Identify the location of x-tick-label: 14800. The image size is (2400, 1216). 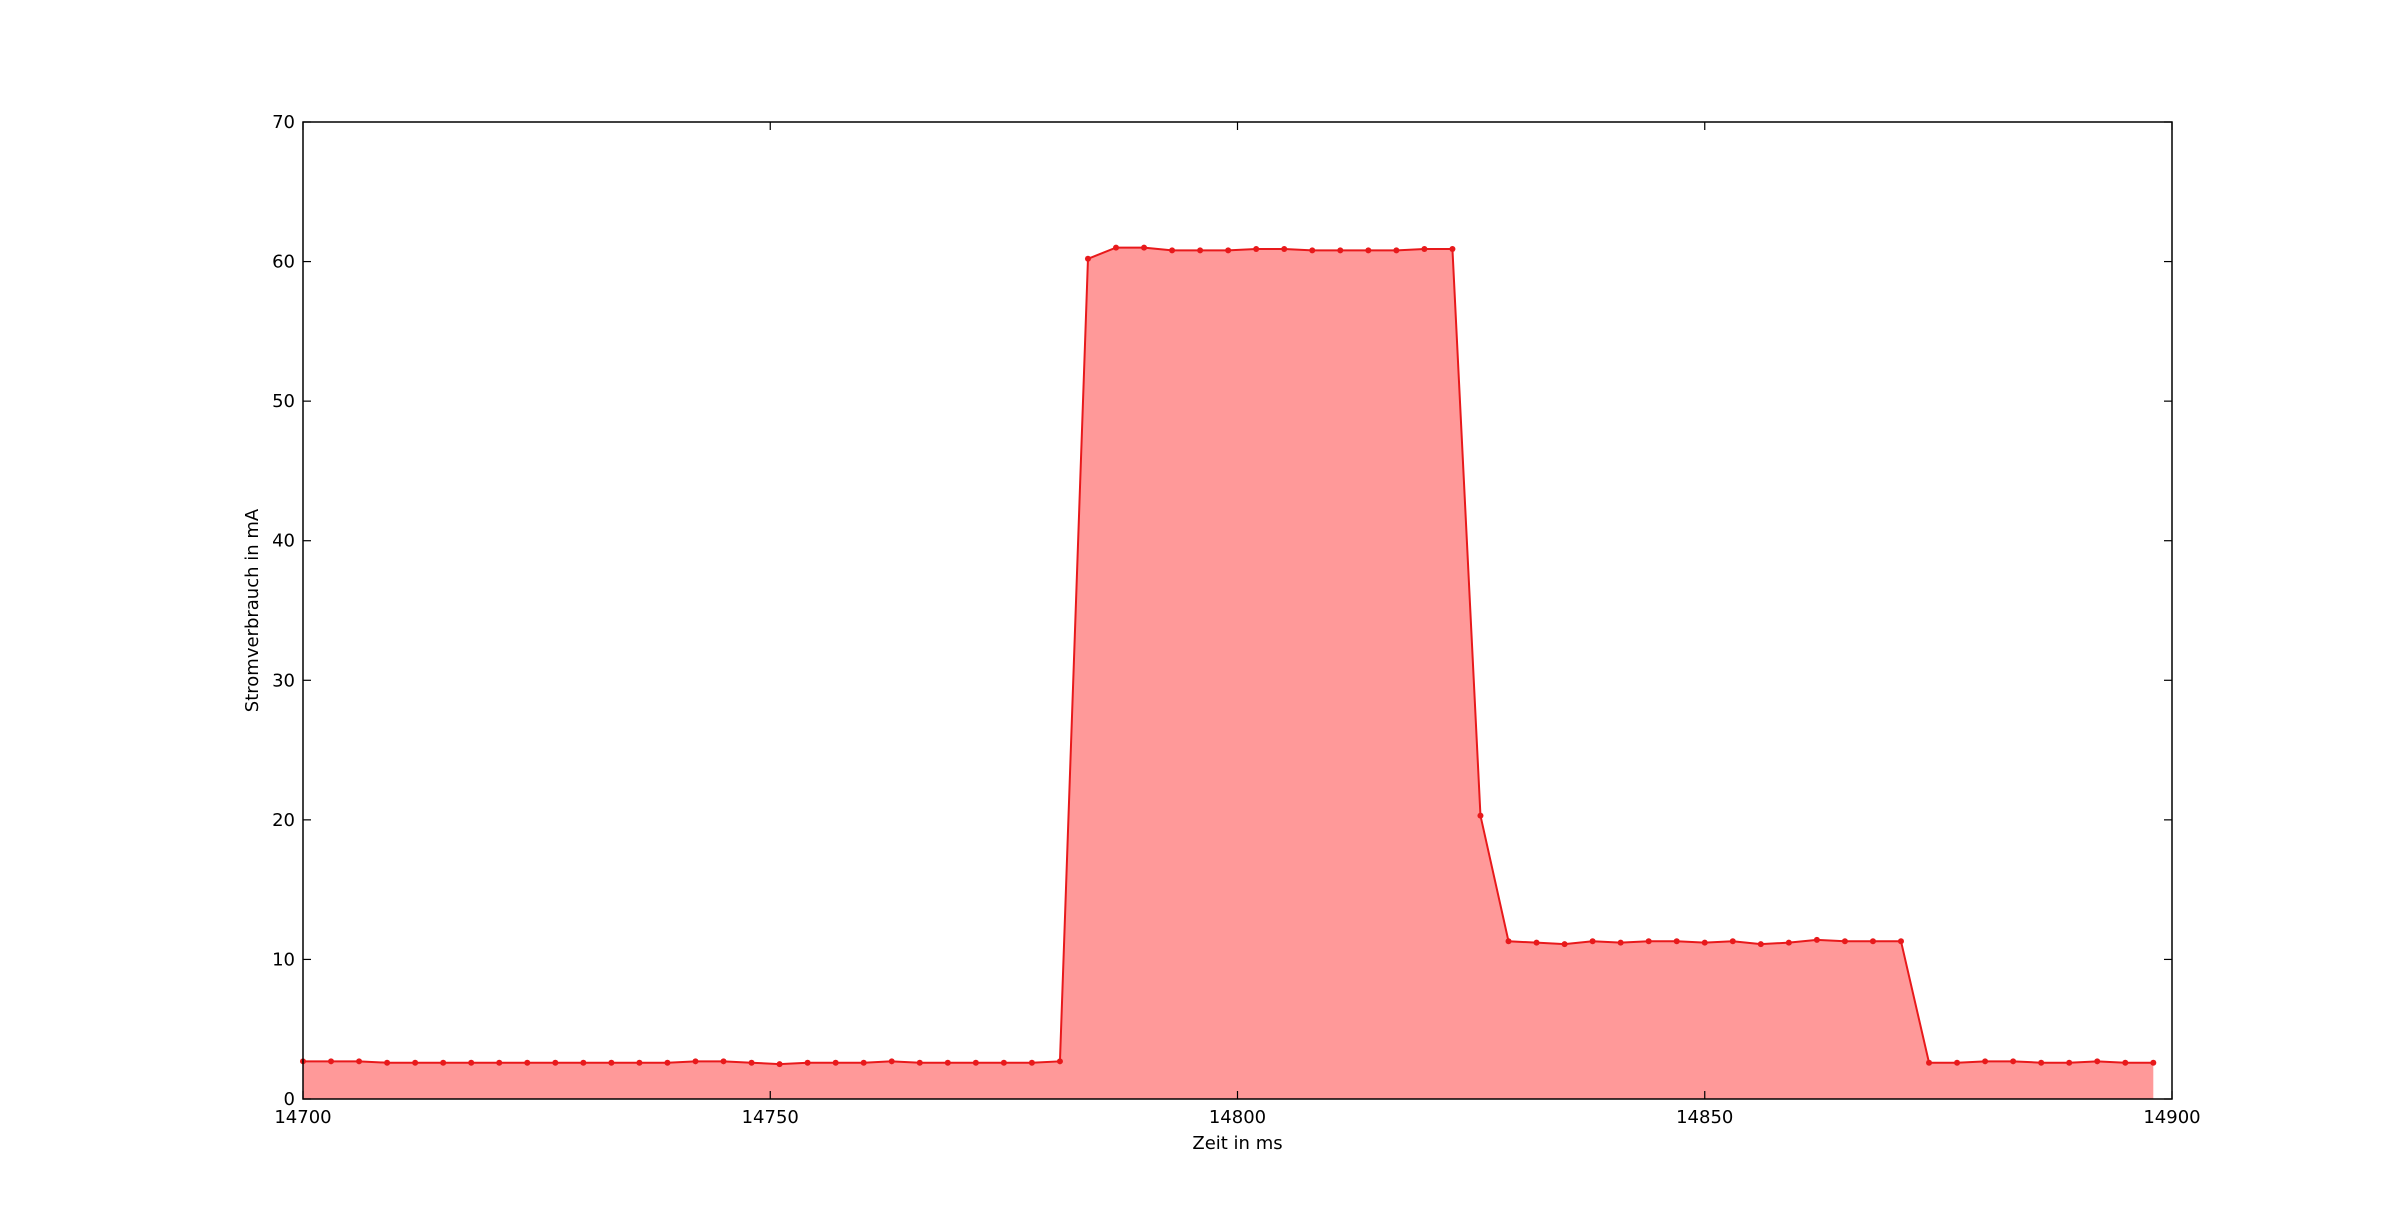
(1237, 1117).